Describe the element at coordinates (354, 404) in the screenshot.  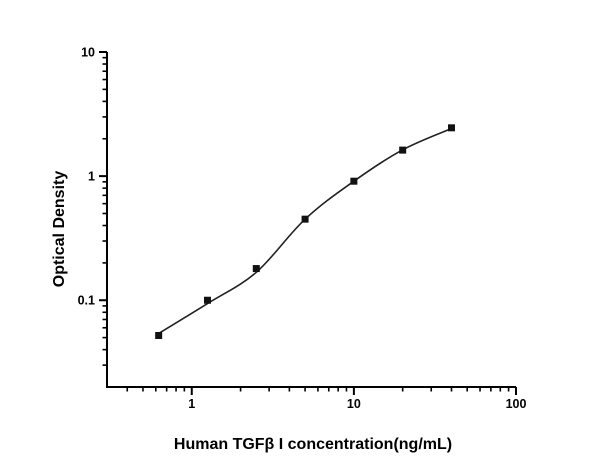
I see `x-tick-label: 10` at that location.